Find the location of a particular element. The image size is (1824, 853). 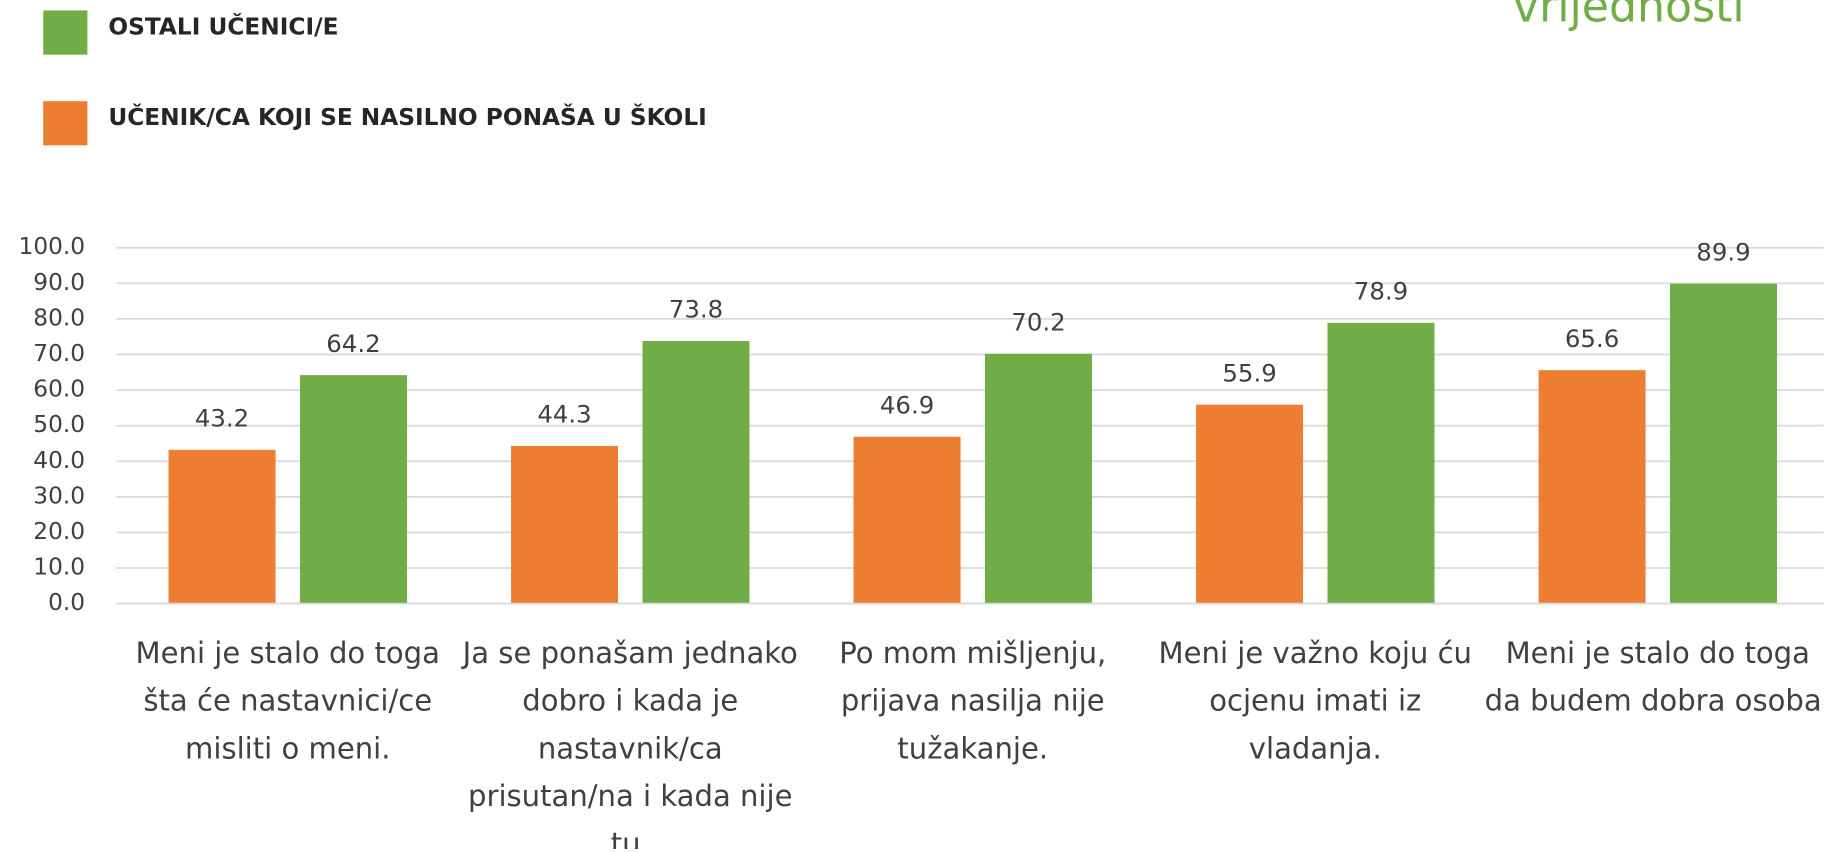

legend-label: OSTALI UČENICI/E is located at coordinates (223, 26).